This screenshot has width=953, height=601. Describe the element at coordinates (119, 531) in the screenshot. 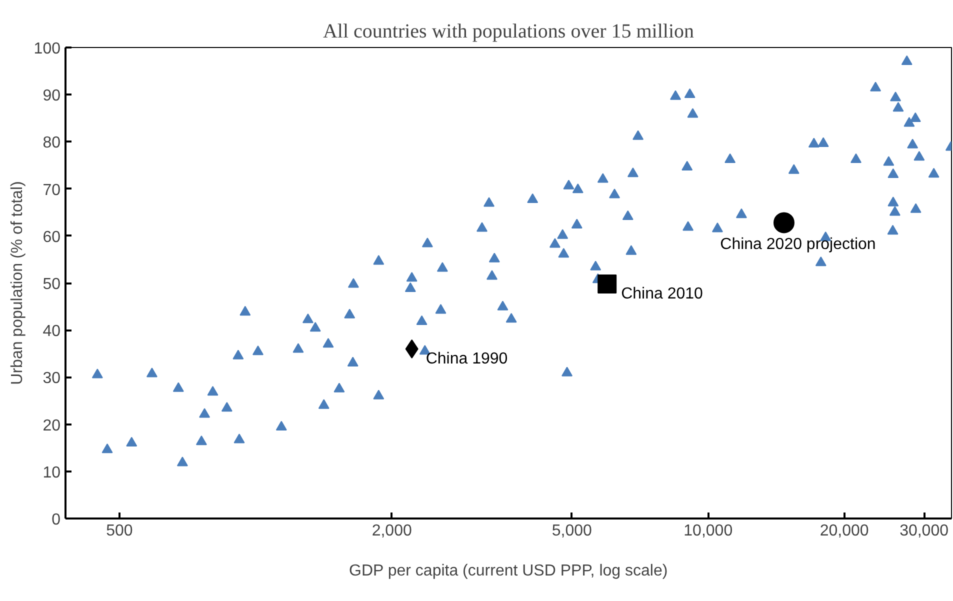

I see `x-tick-label: 500` at that location.